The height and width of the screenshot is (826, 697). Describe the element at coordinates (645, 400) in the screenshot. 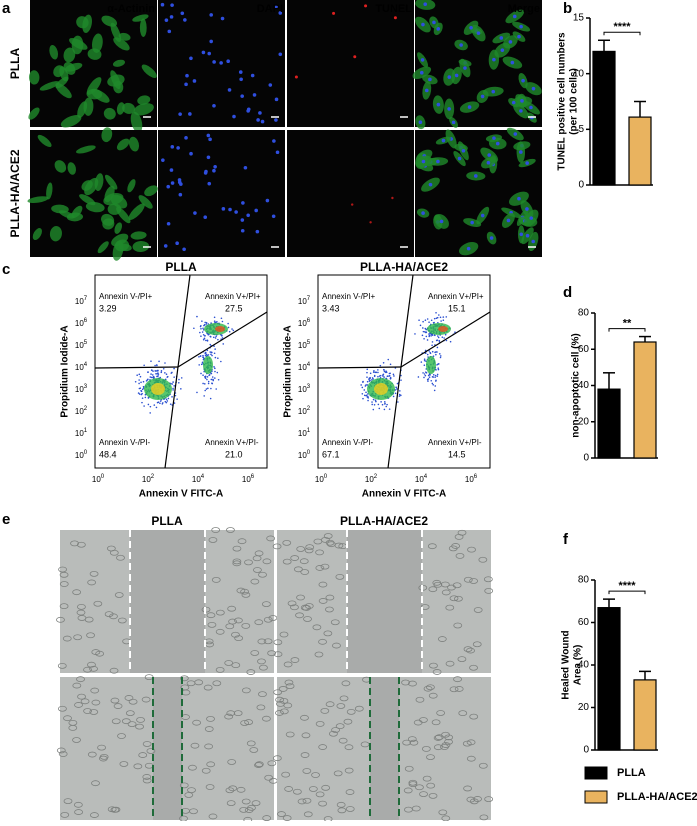

I see `bar` at that location.